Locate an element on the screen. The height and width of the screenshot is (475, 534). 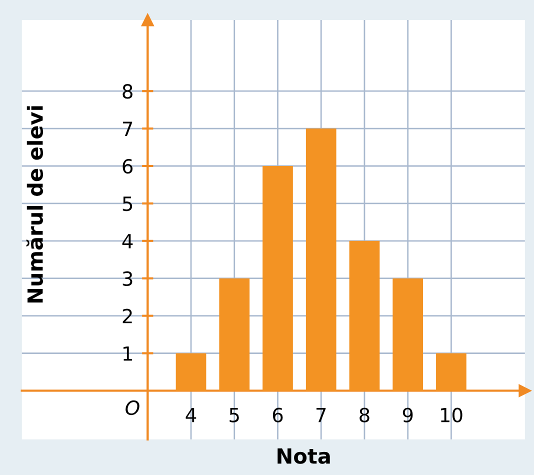
x-tick-label: 4 is located at coordinates (191, 415).